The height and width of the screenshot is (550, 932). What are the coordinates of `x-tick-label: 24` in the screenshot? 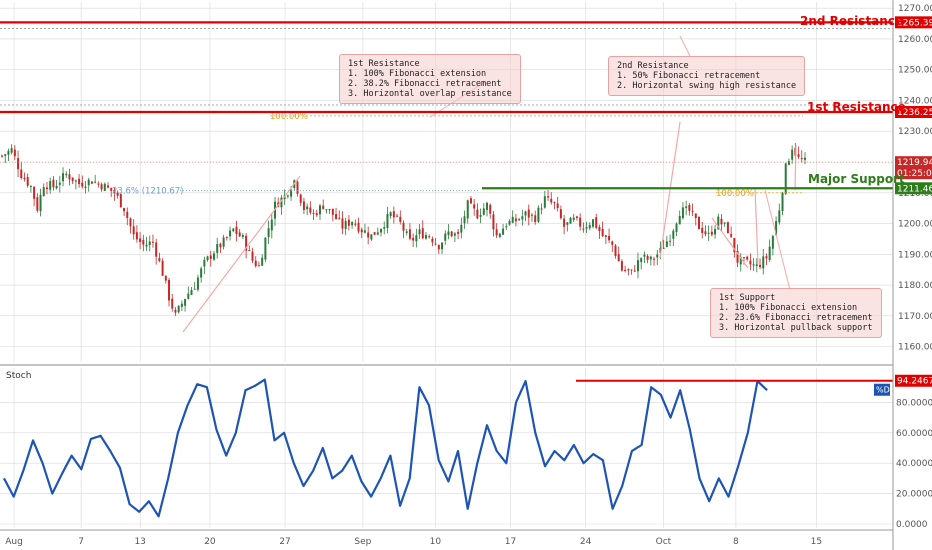 It's located at (586, 542).